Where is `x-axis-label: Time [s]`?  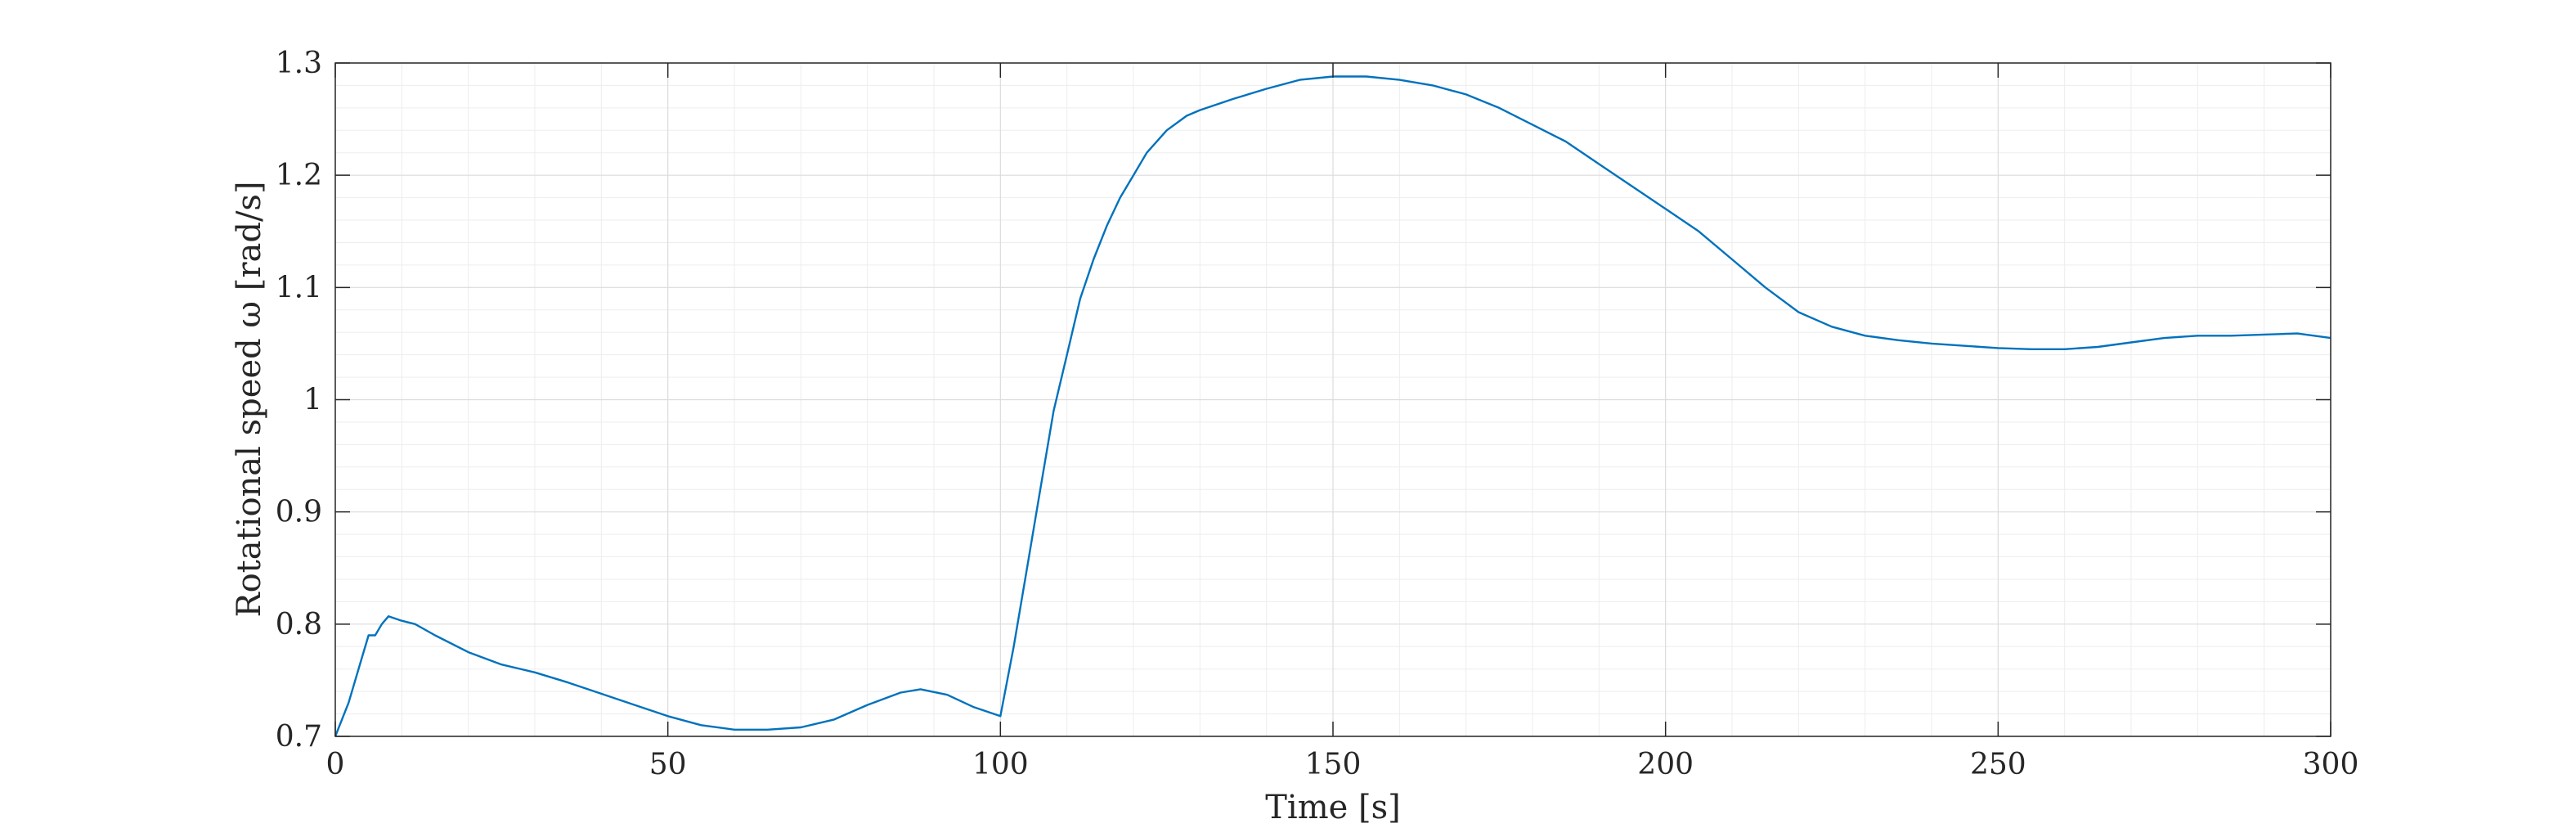 x-axis-label: Time [s] is located at coordinates (1333, 808).